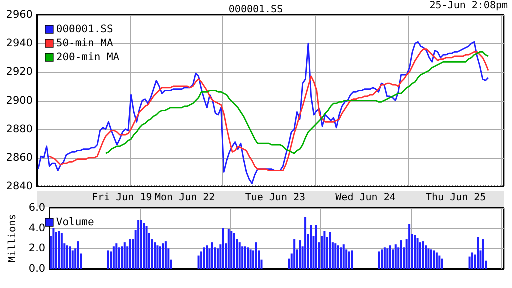 Image resolution: width=512 pixels, height=288 pixels. I want to click on y-tick-label: 2860, so click(19, 158).